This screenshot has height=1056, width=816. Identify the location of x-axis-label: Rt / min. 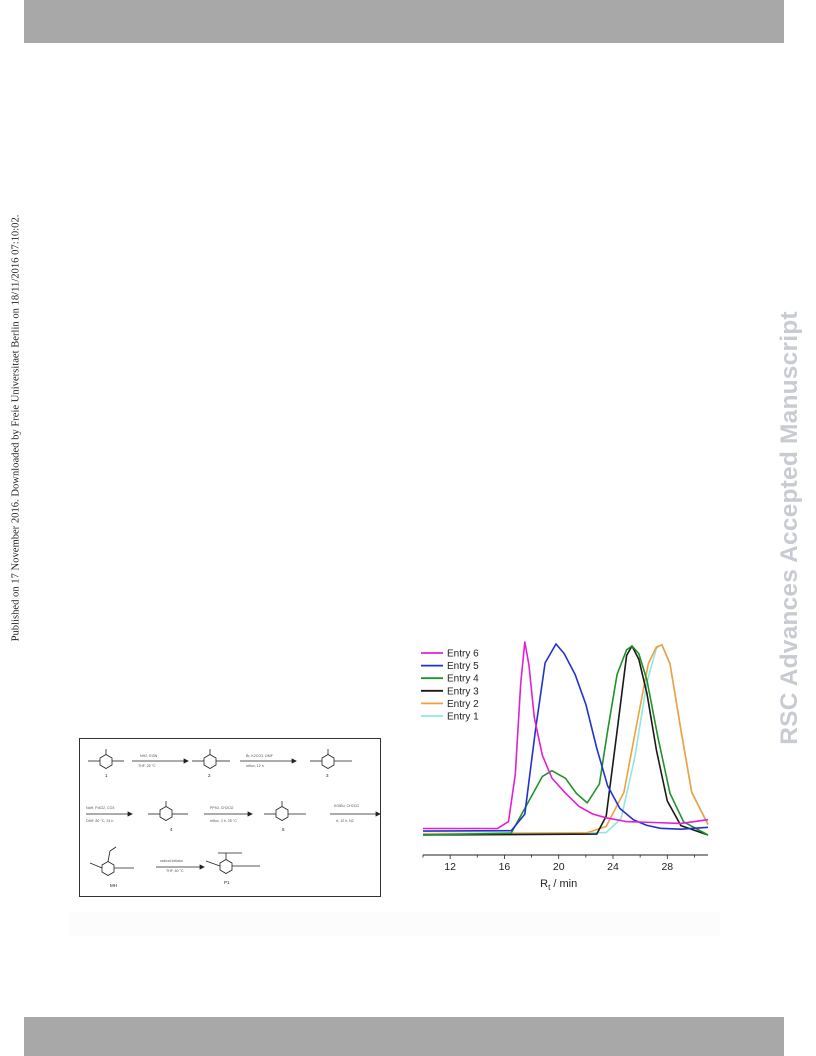
(558, 885).